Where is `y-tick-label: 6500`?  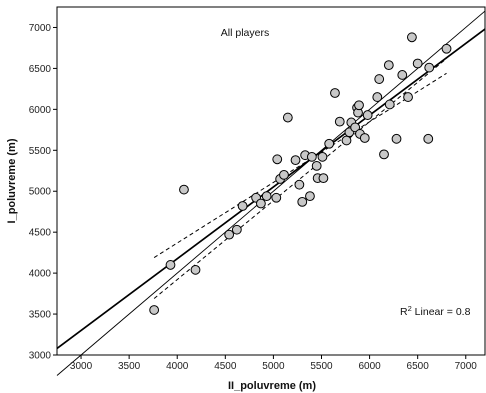
y-tick-label: 6500 is located at coordinates (40, 69).